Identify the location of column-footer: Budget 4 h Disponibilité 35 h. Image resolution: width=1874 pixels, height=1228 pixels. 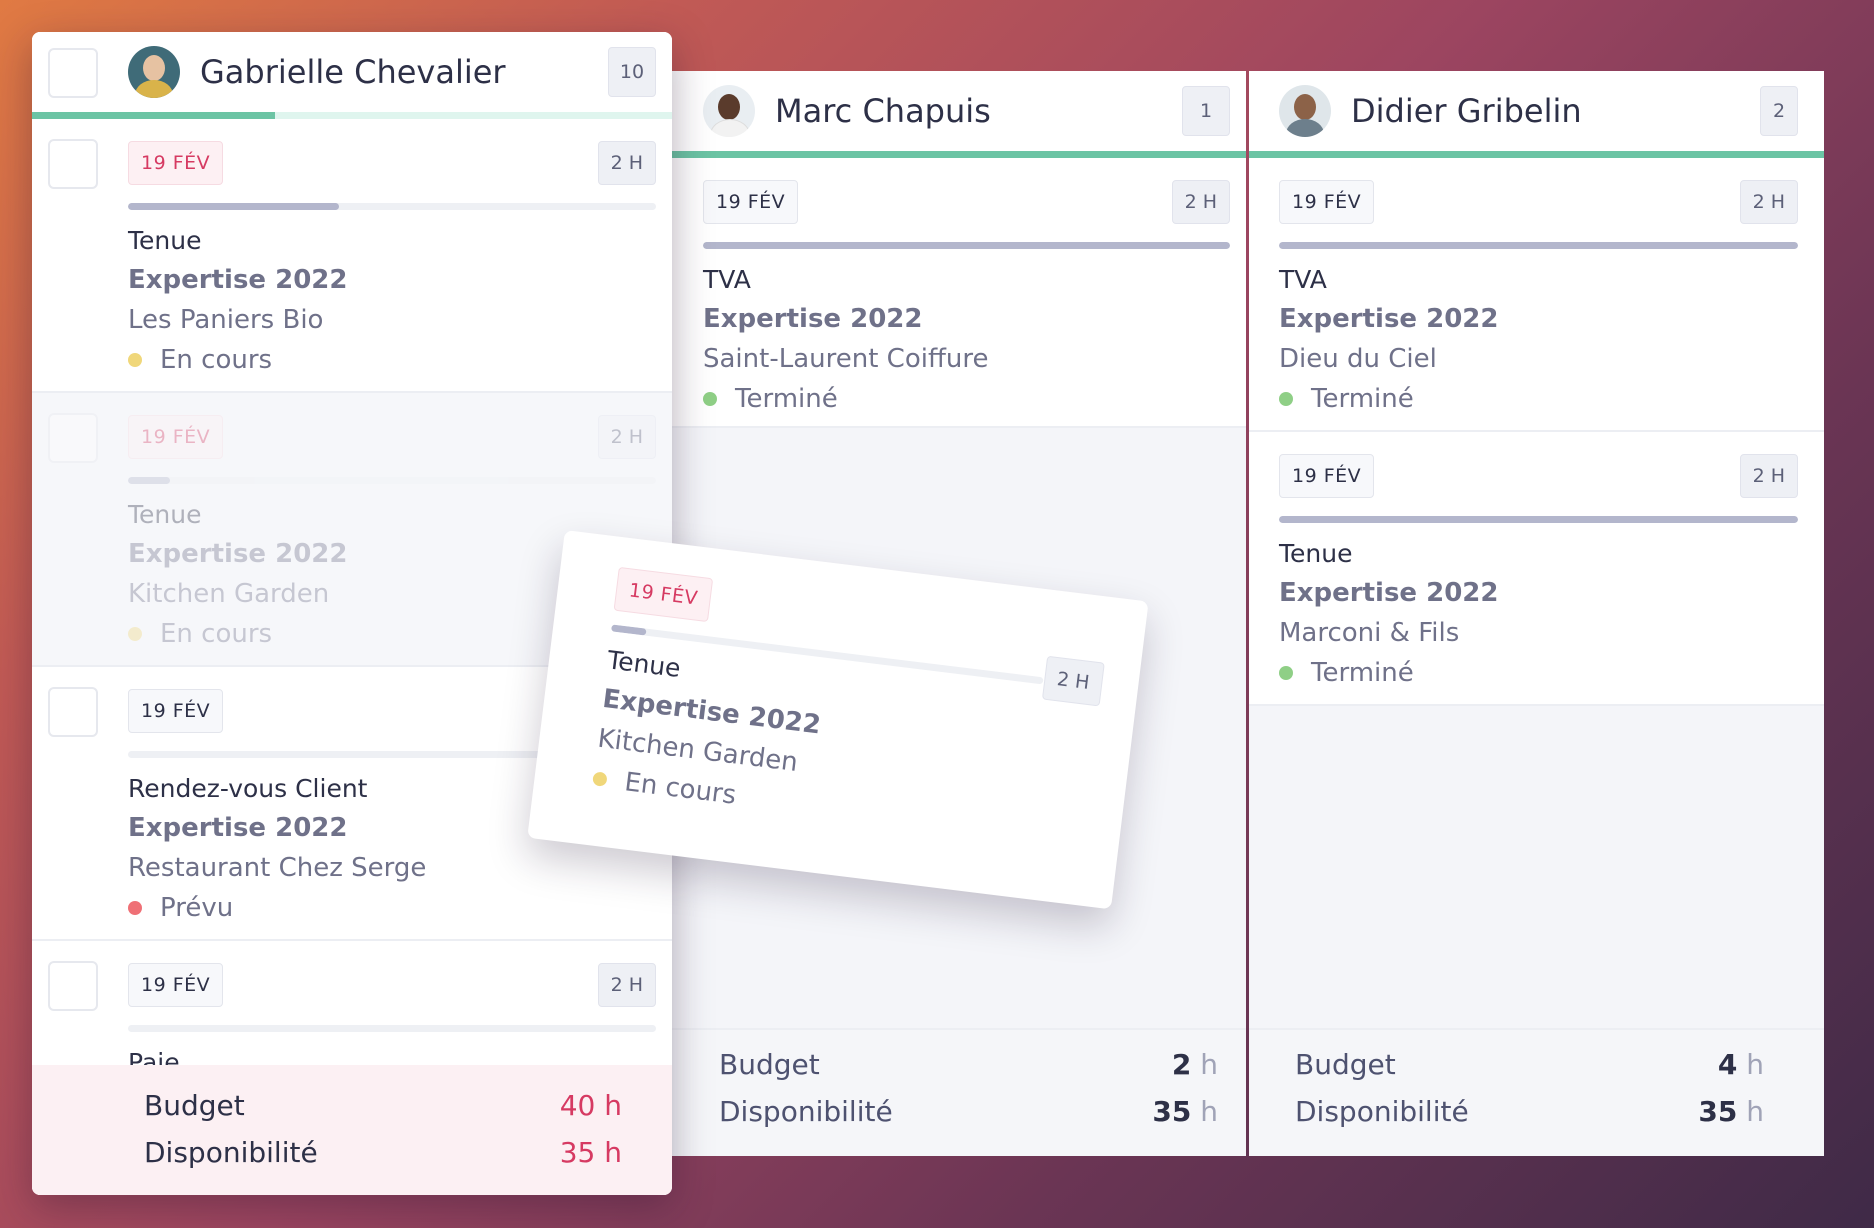
(1536, 1092).